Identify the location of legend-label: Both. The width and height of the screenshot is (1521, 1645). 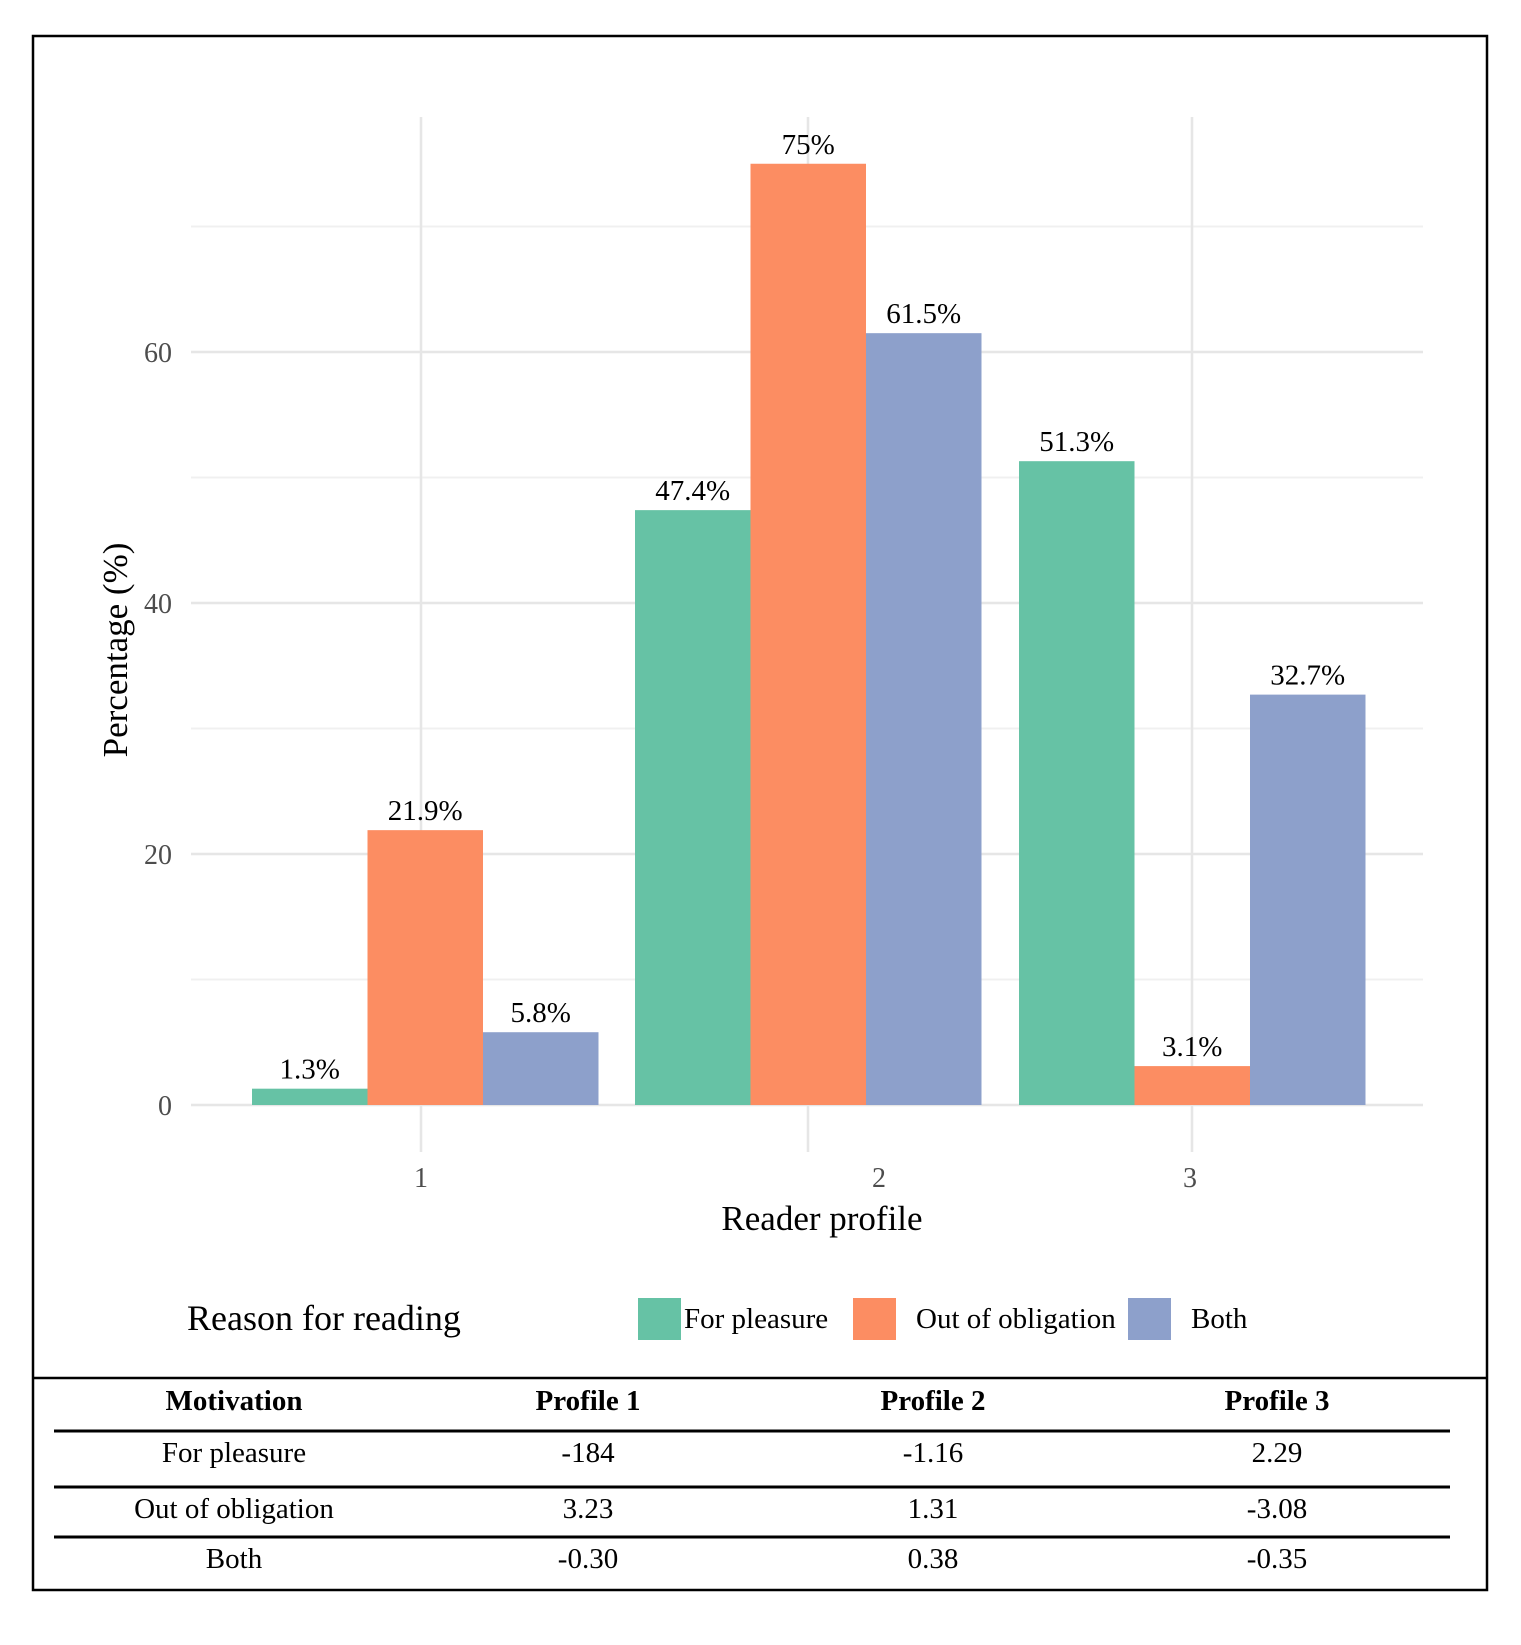
(1219, 1319).